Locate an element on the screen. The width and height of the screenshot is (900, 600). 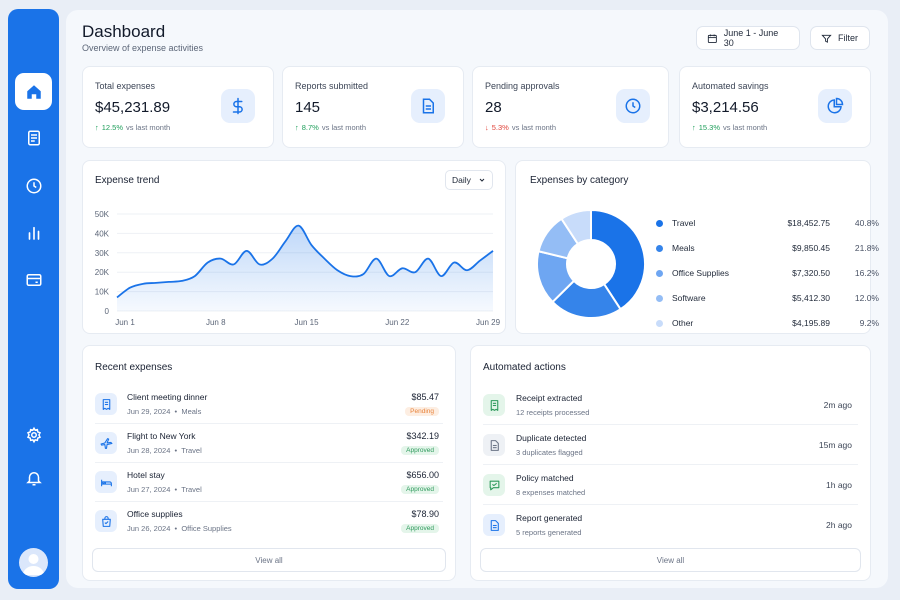
action-detail: 3 duplicates flagged is located at coordinates (549, 452).